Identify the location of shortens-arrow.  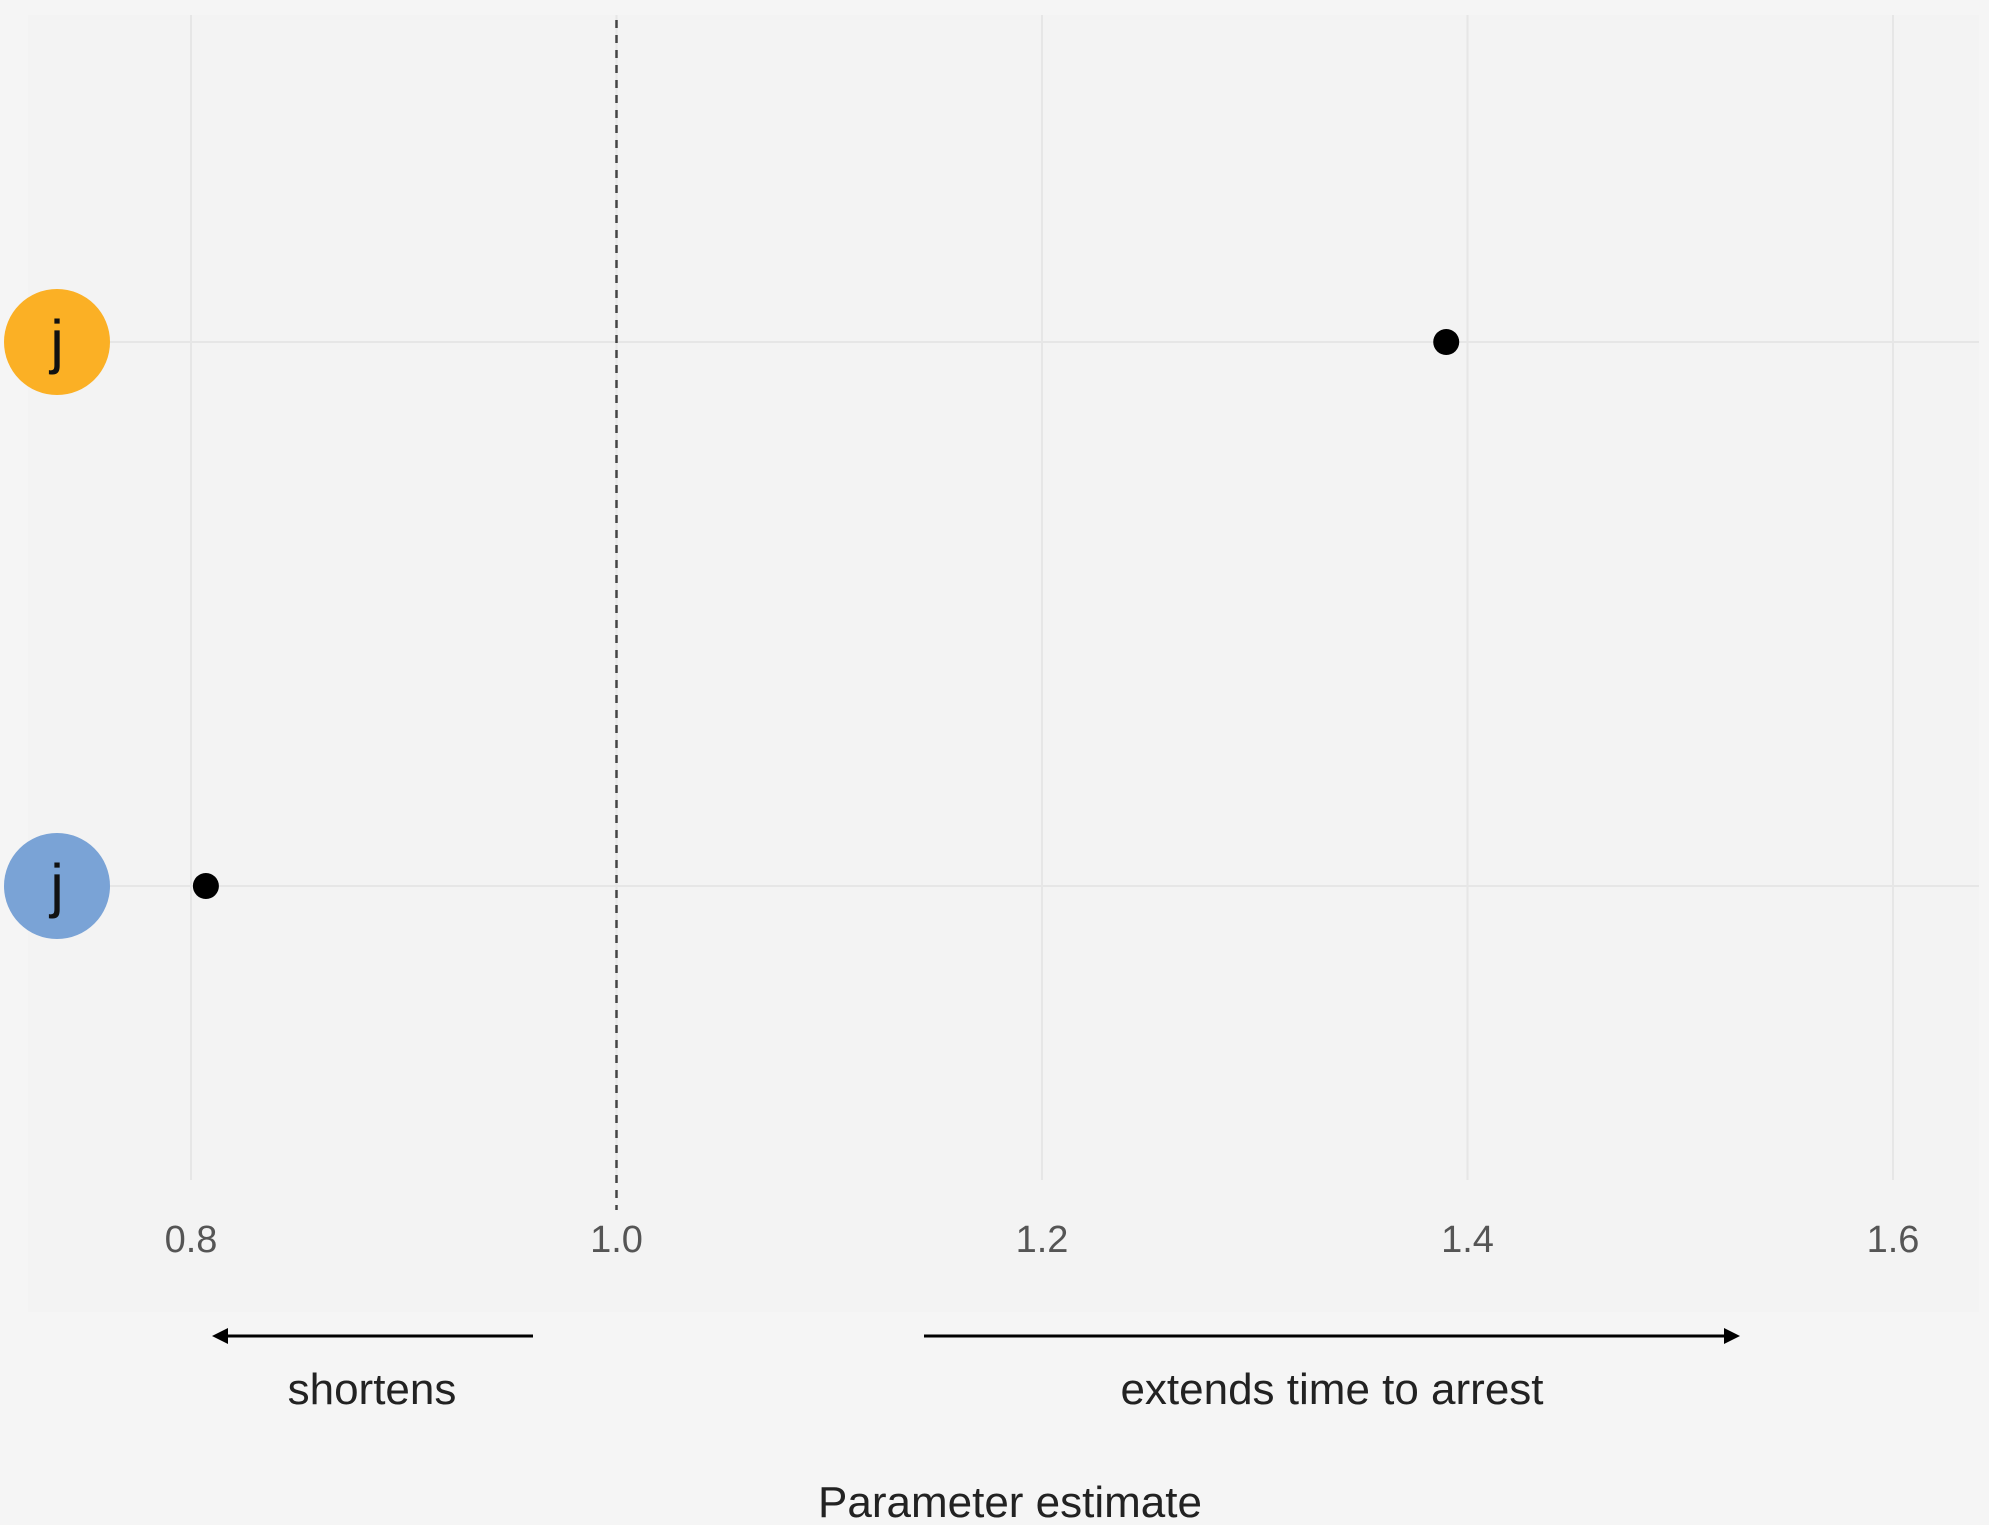
(372, 1336).